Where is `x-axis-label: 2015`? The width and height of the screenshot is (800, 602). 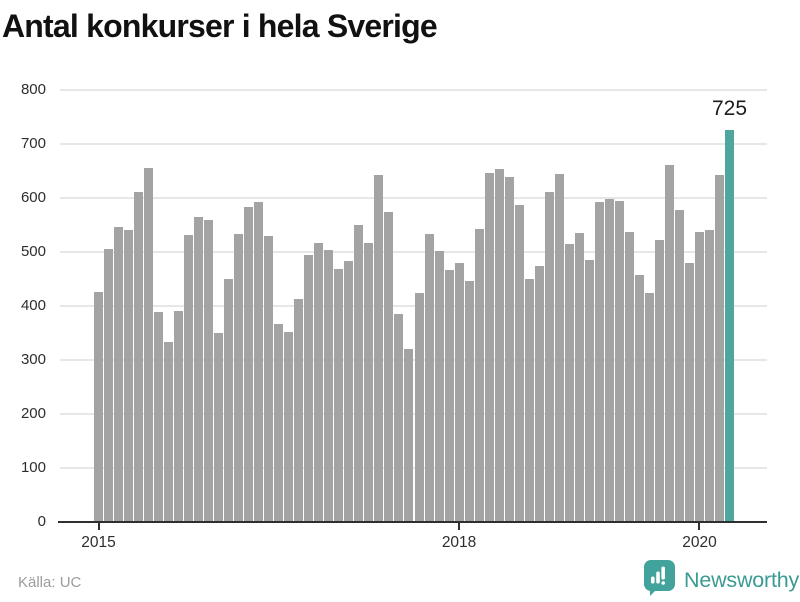
x-axis-label: 2015 is located at coordinates (98, 542).